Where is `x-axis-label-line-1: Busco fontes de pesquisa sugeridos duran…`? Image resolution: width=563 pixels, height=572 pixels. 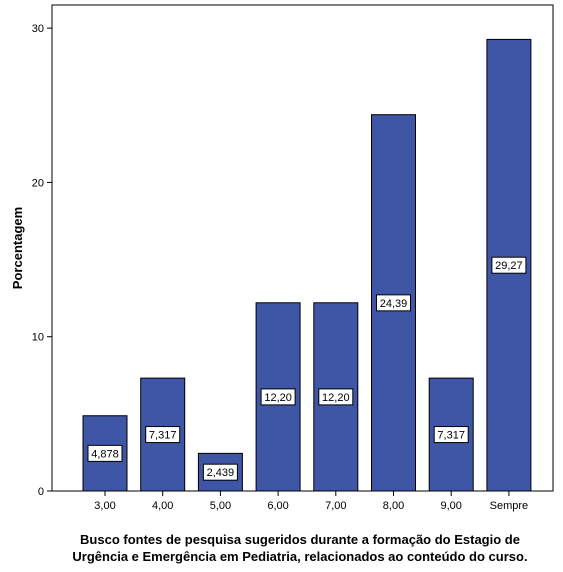
x-axis-label-line-1: Busco fontes de pesquisa sugeridos duran… is located at coordinates (300, 539).